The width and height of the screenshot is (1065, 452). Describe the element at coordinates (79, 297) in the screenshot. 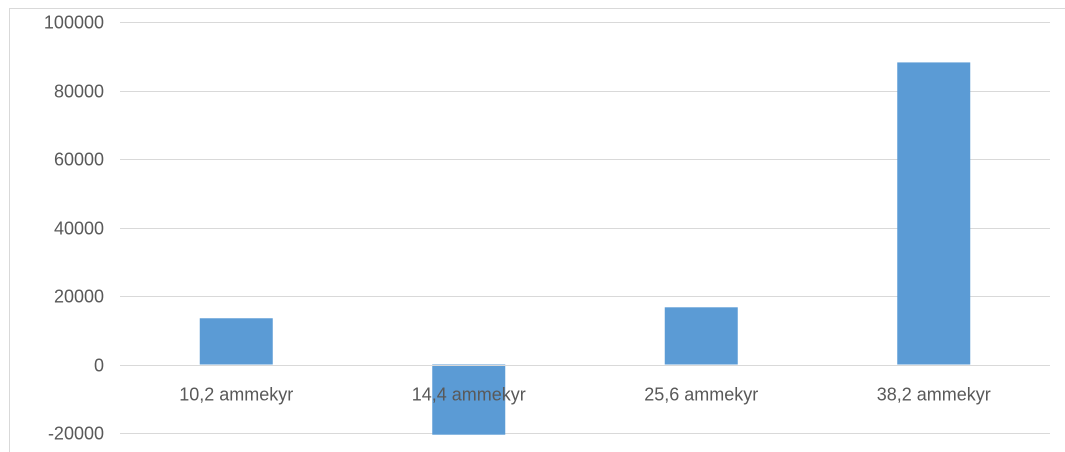

I see `y-tick-label: 20000` at that location.